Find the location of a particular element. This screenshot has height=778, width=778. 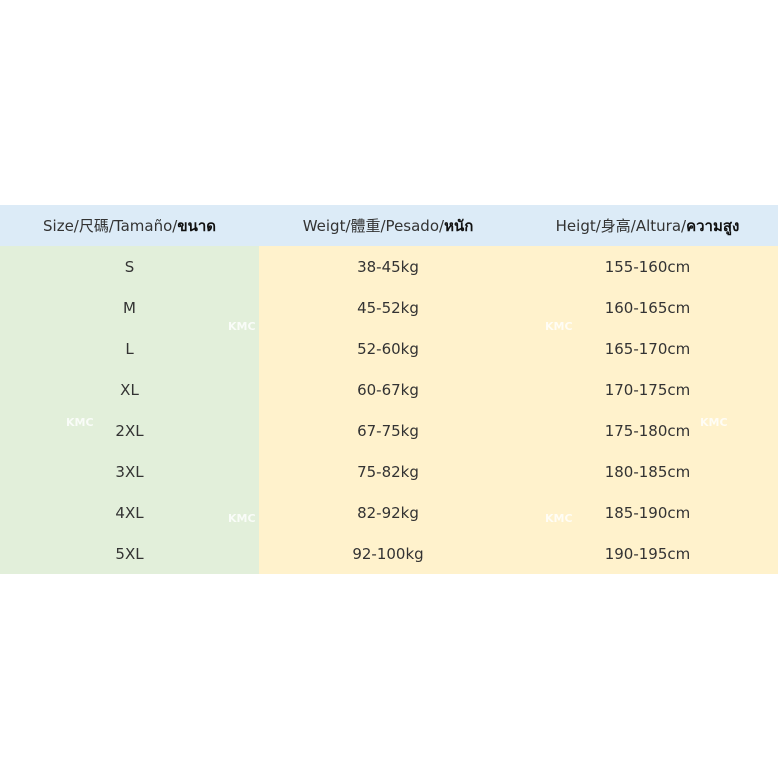

table-cell: 180-185cm is located at coordinates (647, 471).